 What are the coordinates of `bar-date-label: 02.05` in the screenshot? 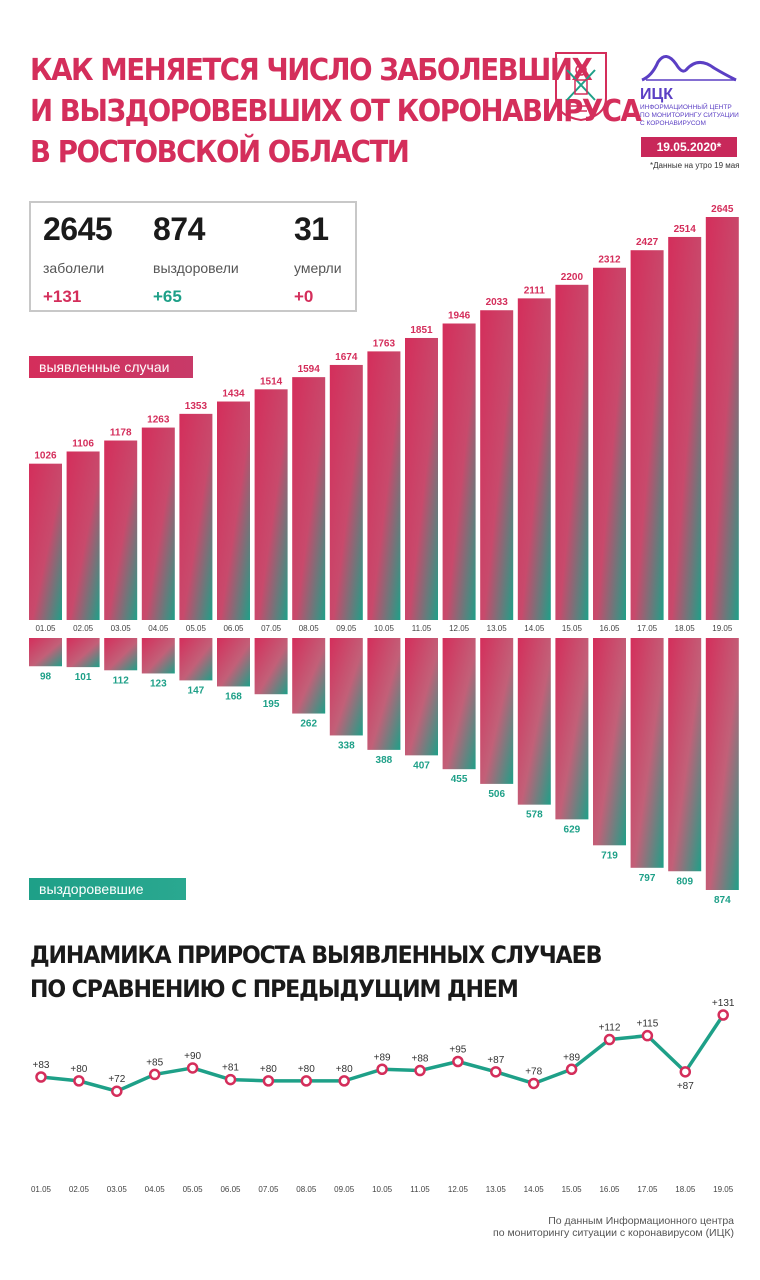 It's located at (83, 628).